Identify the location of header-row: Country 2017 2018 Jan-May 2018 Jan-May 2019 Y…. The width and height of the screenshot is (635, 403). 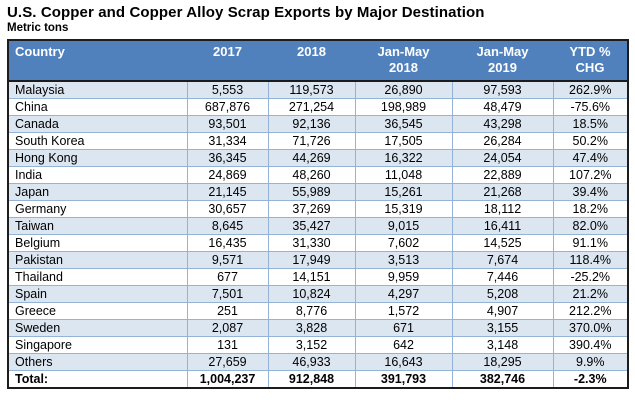
(318, 61).